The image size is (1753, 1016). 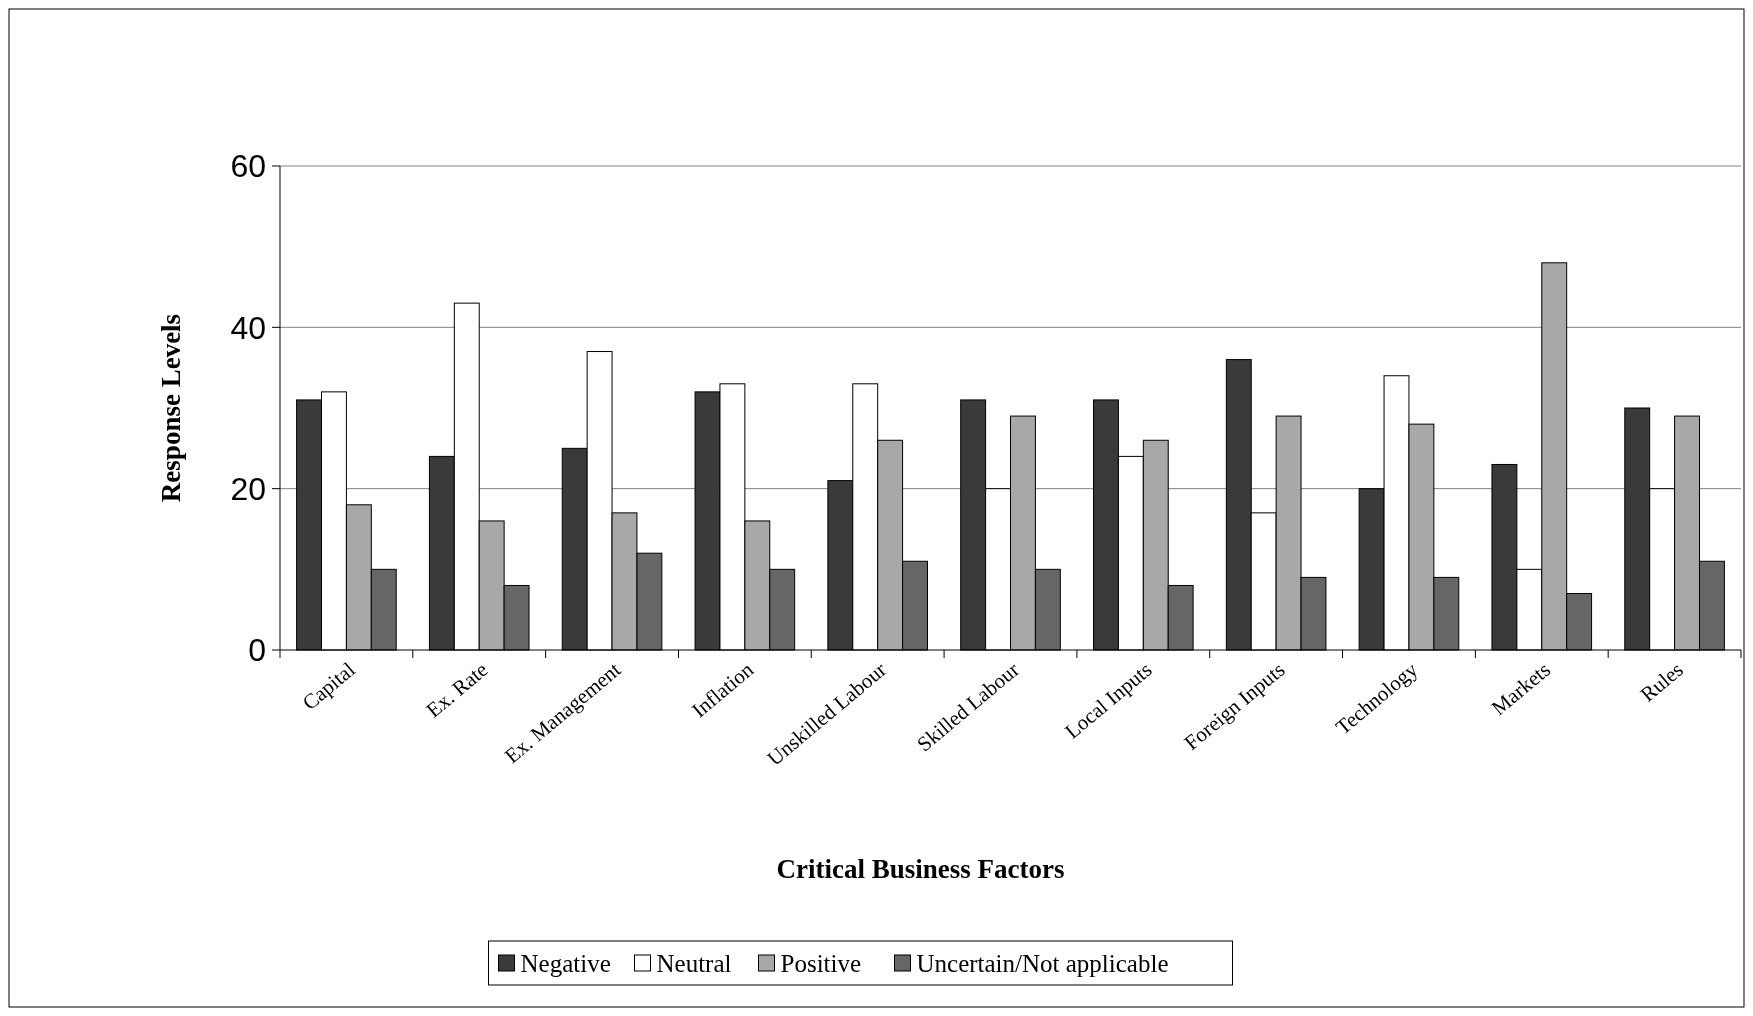 I want to click on legend-label: Uncertain/Not applicable, so click(x=1042, y=963).